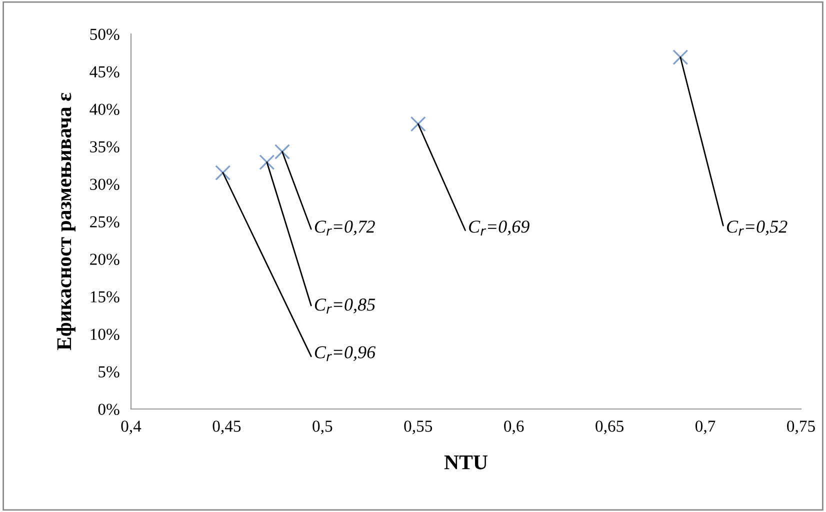  I want to click on x-tick-label: 0,65, so click(610, 427).